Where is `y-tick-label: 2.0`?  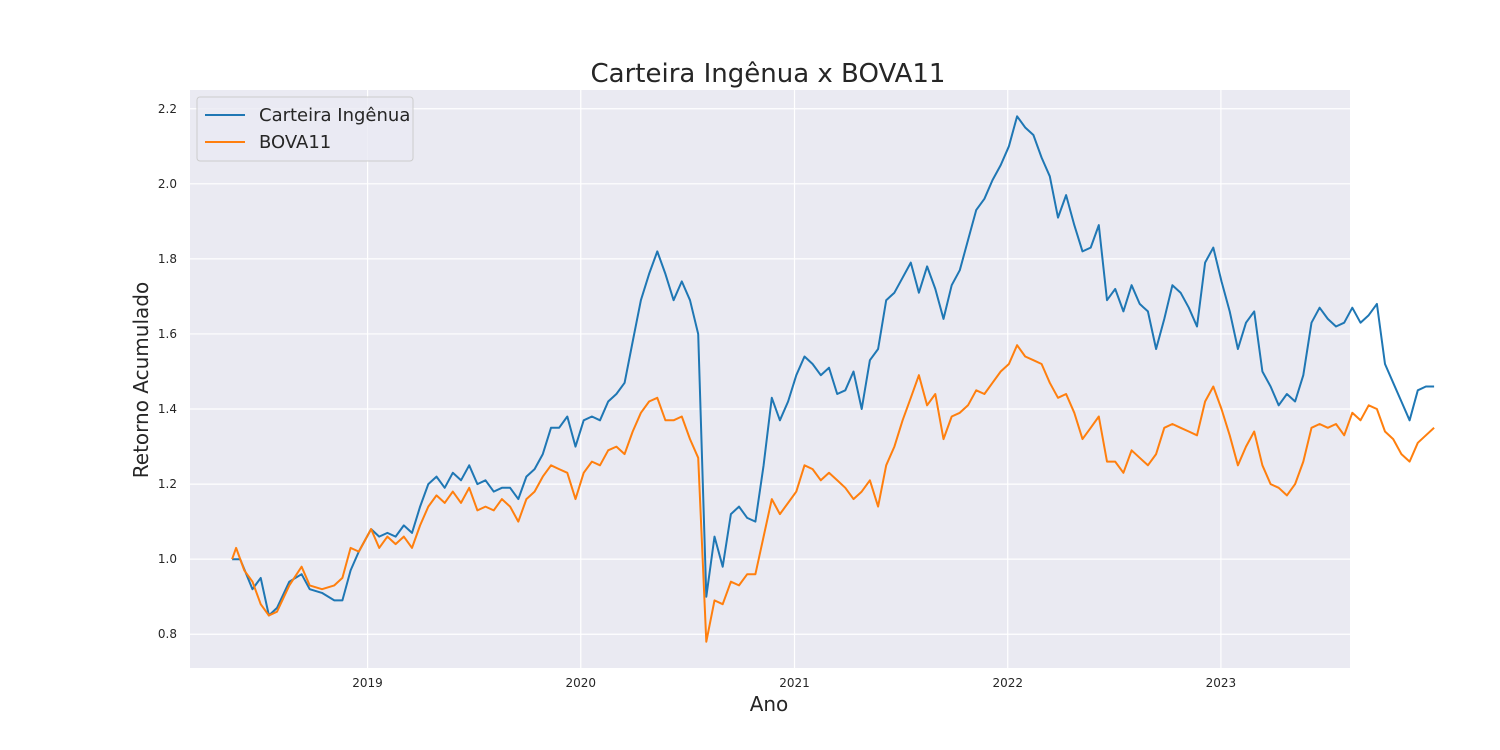
y-tick-label: 2.0 is located at coordinates (167, 184).